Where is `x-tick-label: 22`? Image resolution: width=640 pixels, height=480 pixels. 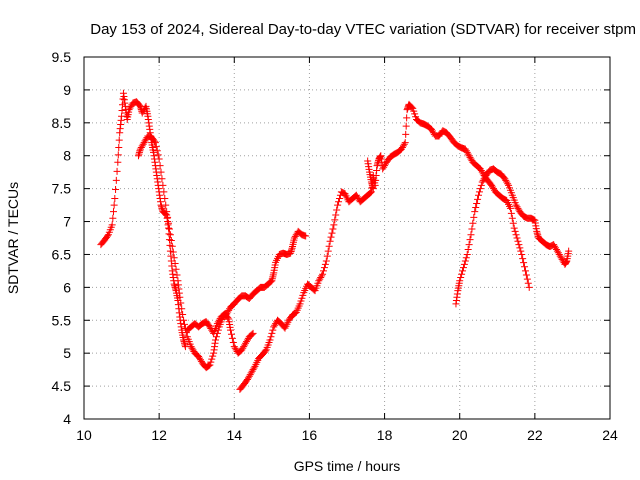 x-tick-label: 22 is located at coordinates (535, 435).